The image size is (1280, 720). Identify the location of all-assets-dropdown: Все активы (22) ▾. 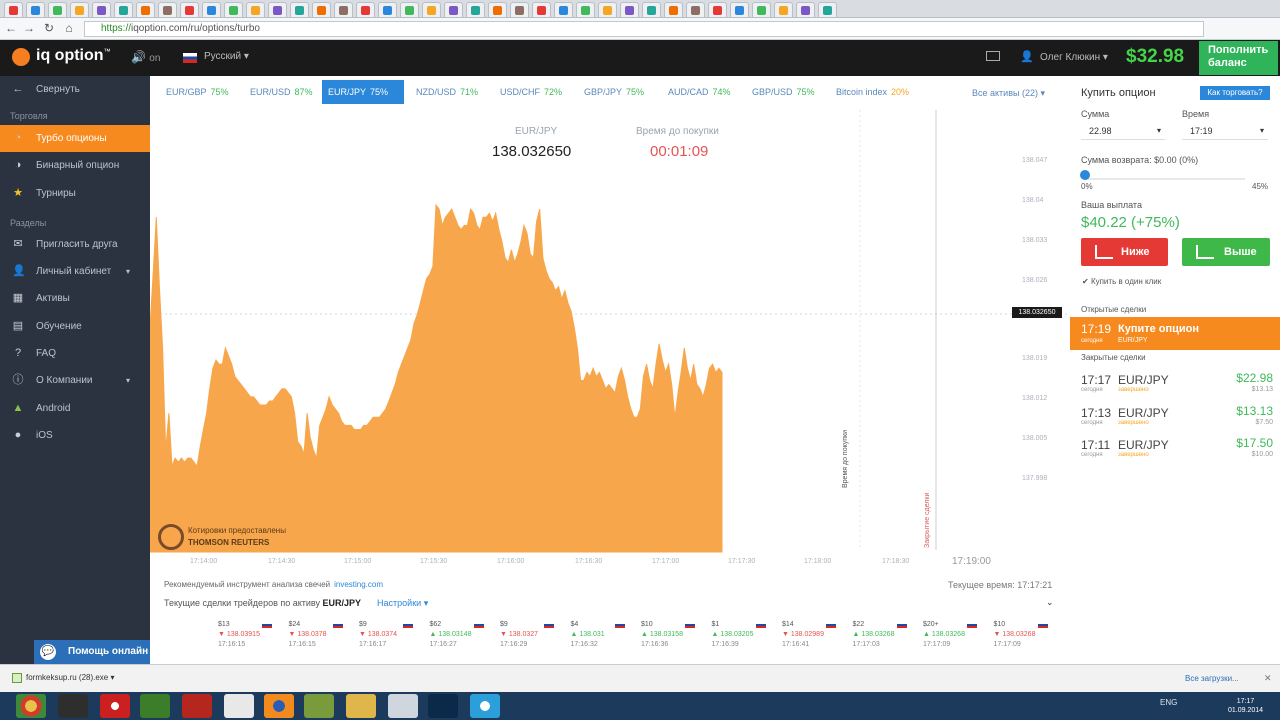
(1008, 93).